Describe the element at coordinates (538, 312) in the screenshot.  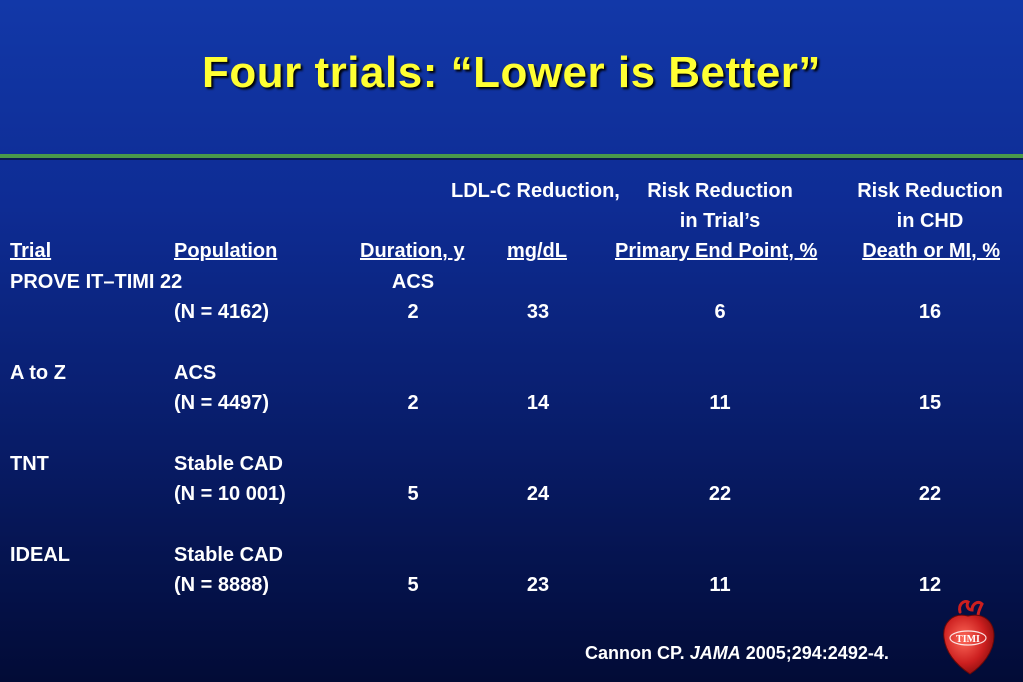
I see `row-1-ldl: 33` at that location.